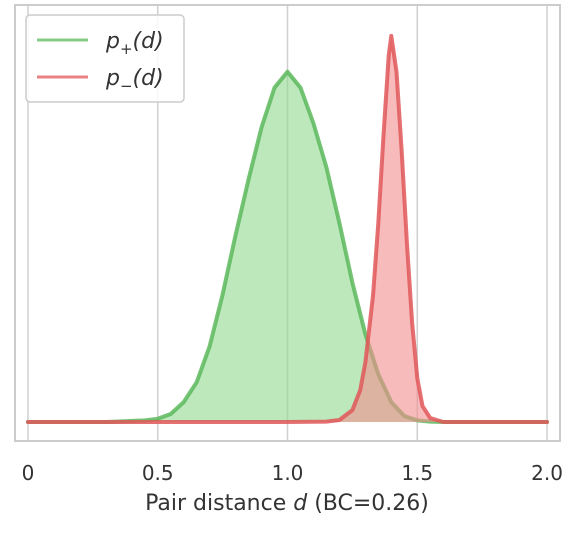  I want to click on legend: p+(d) p−(d), so click(105, 58).